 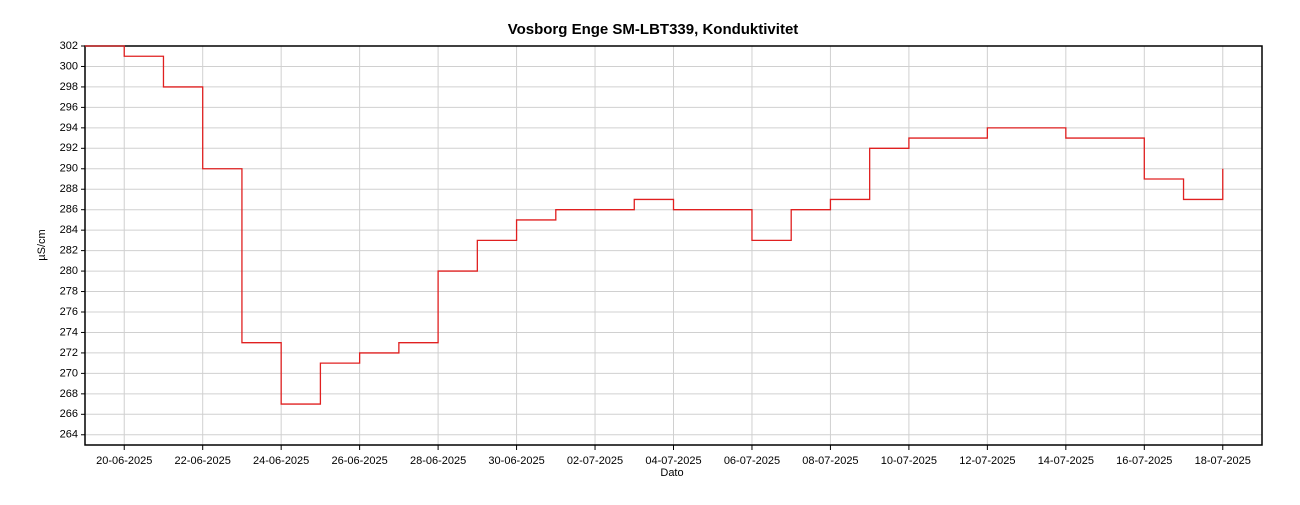 What do you see at coordinates (69, 373) in the screenshot?
I see `y-tick-label: 270` at bounding box center [69, 373].